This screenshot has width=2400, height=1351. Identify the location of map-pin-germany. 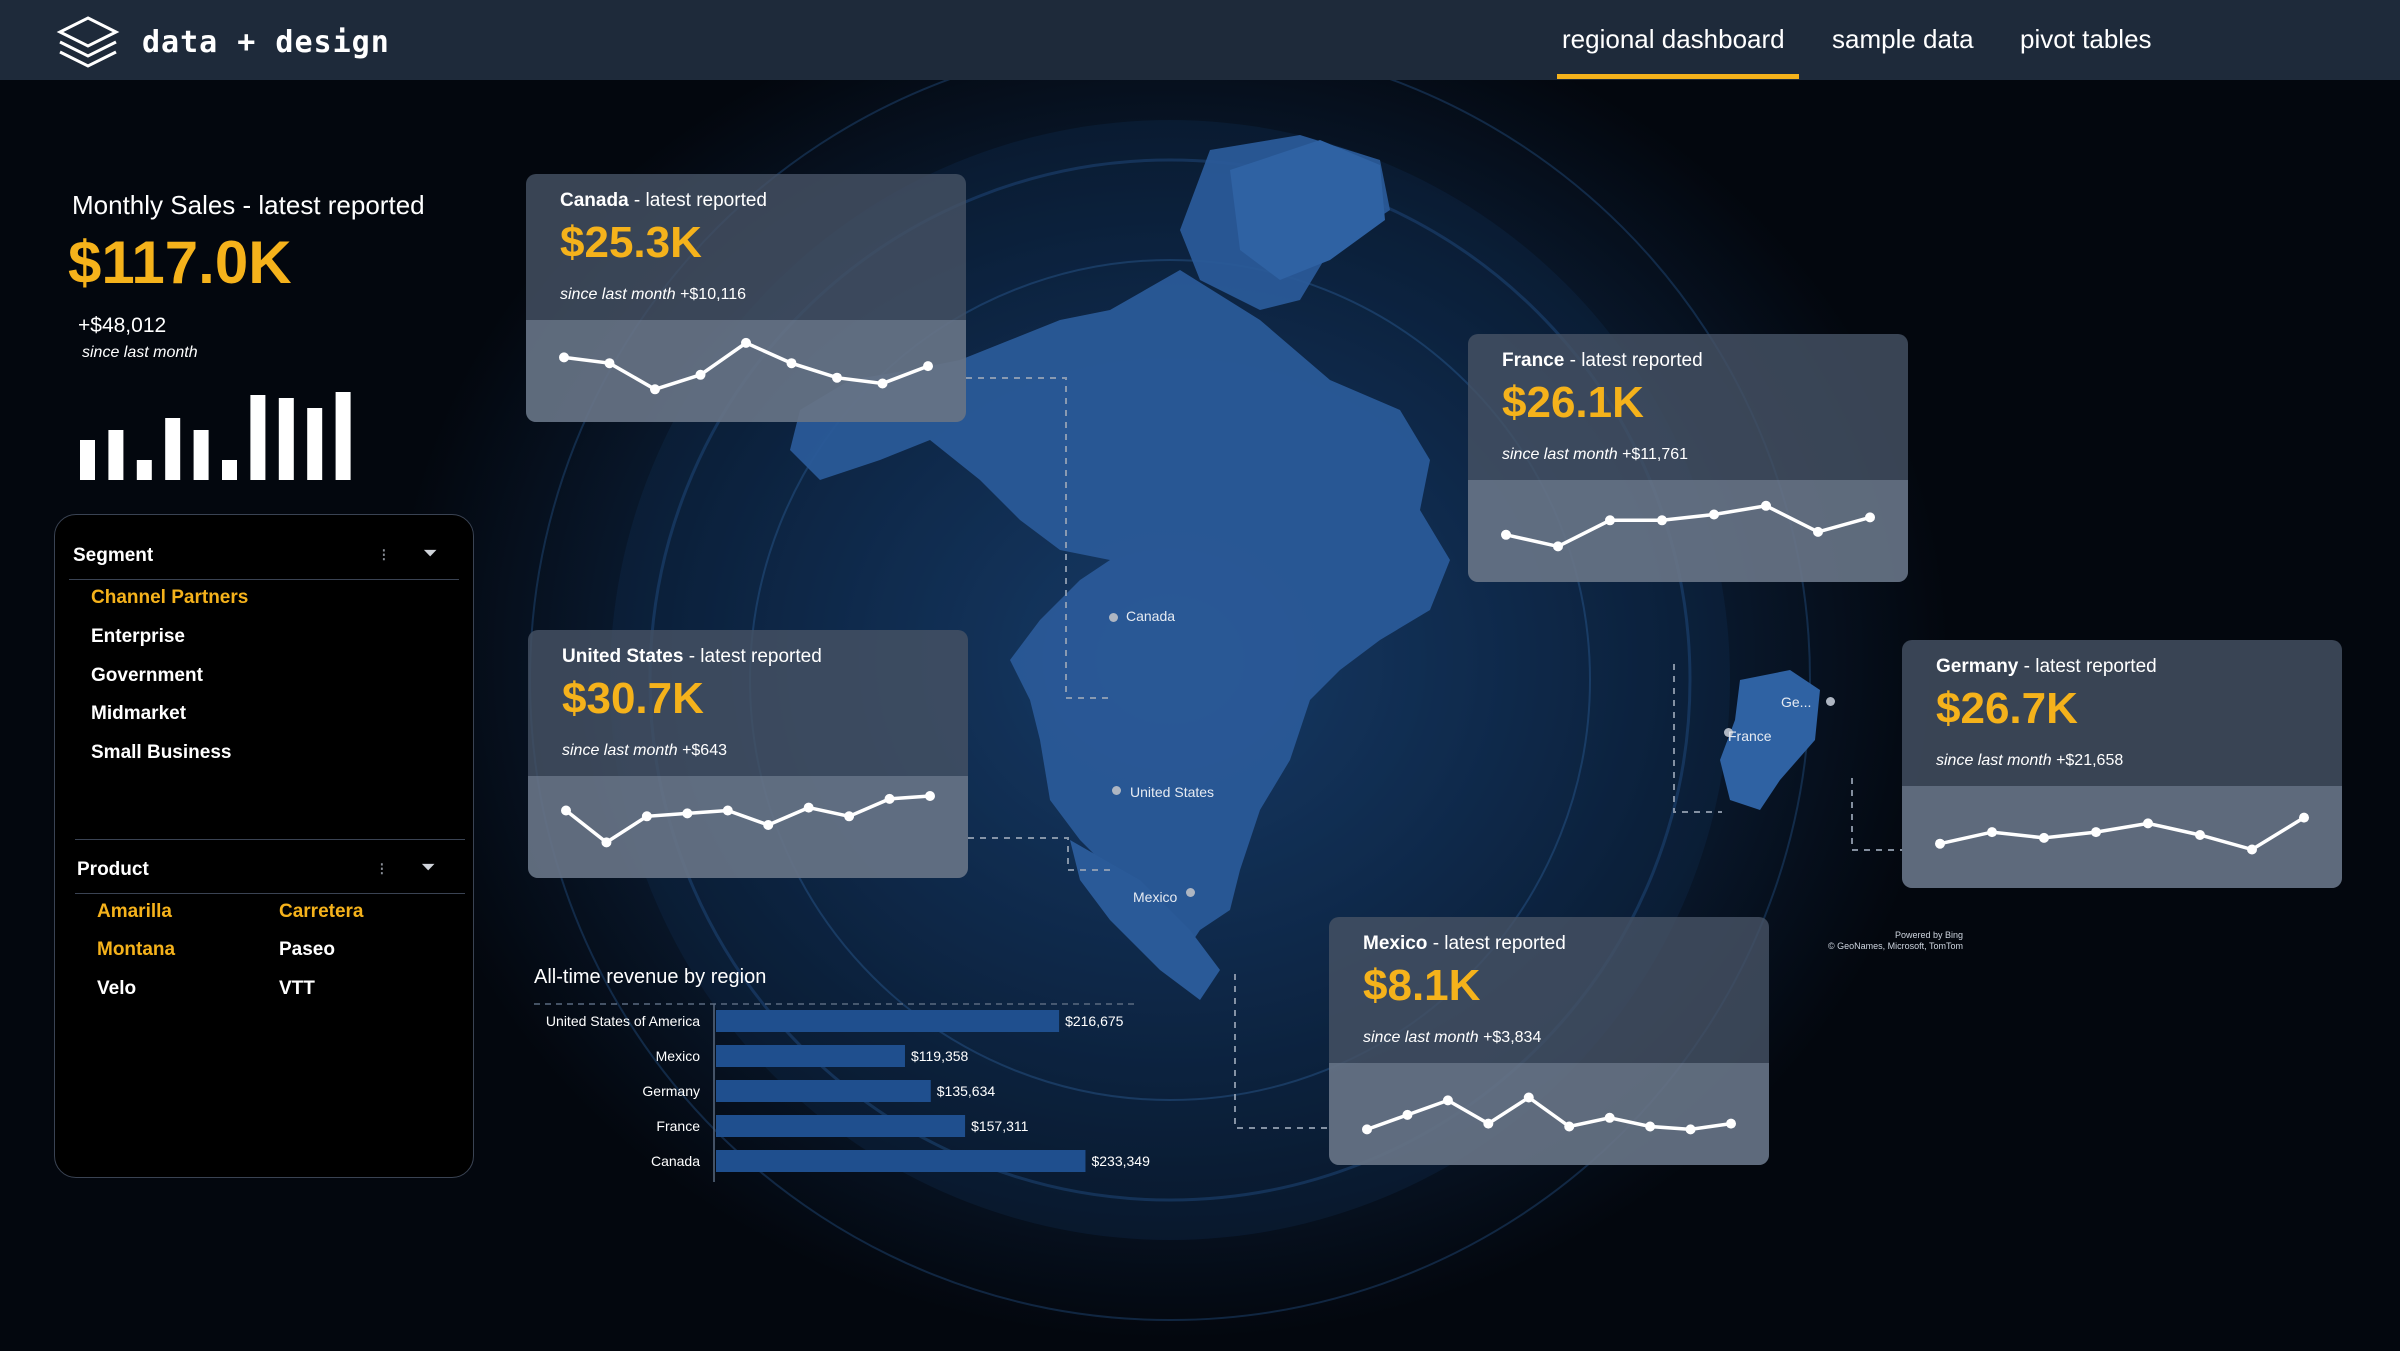
(1830, 701).